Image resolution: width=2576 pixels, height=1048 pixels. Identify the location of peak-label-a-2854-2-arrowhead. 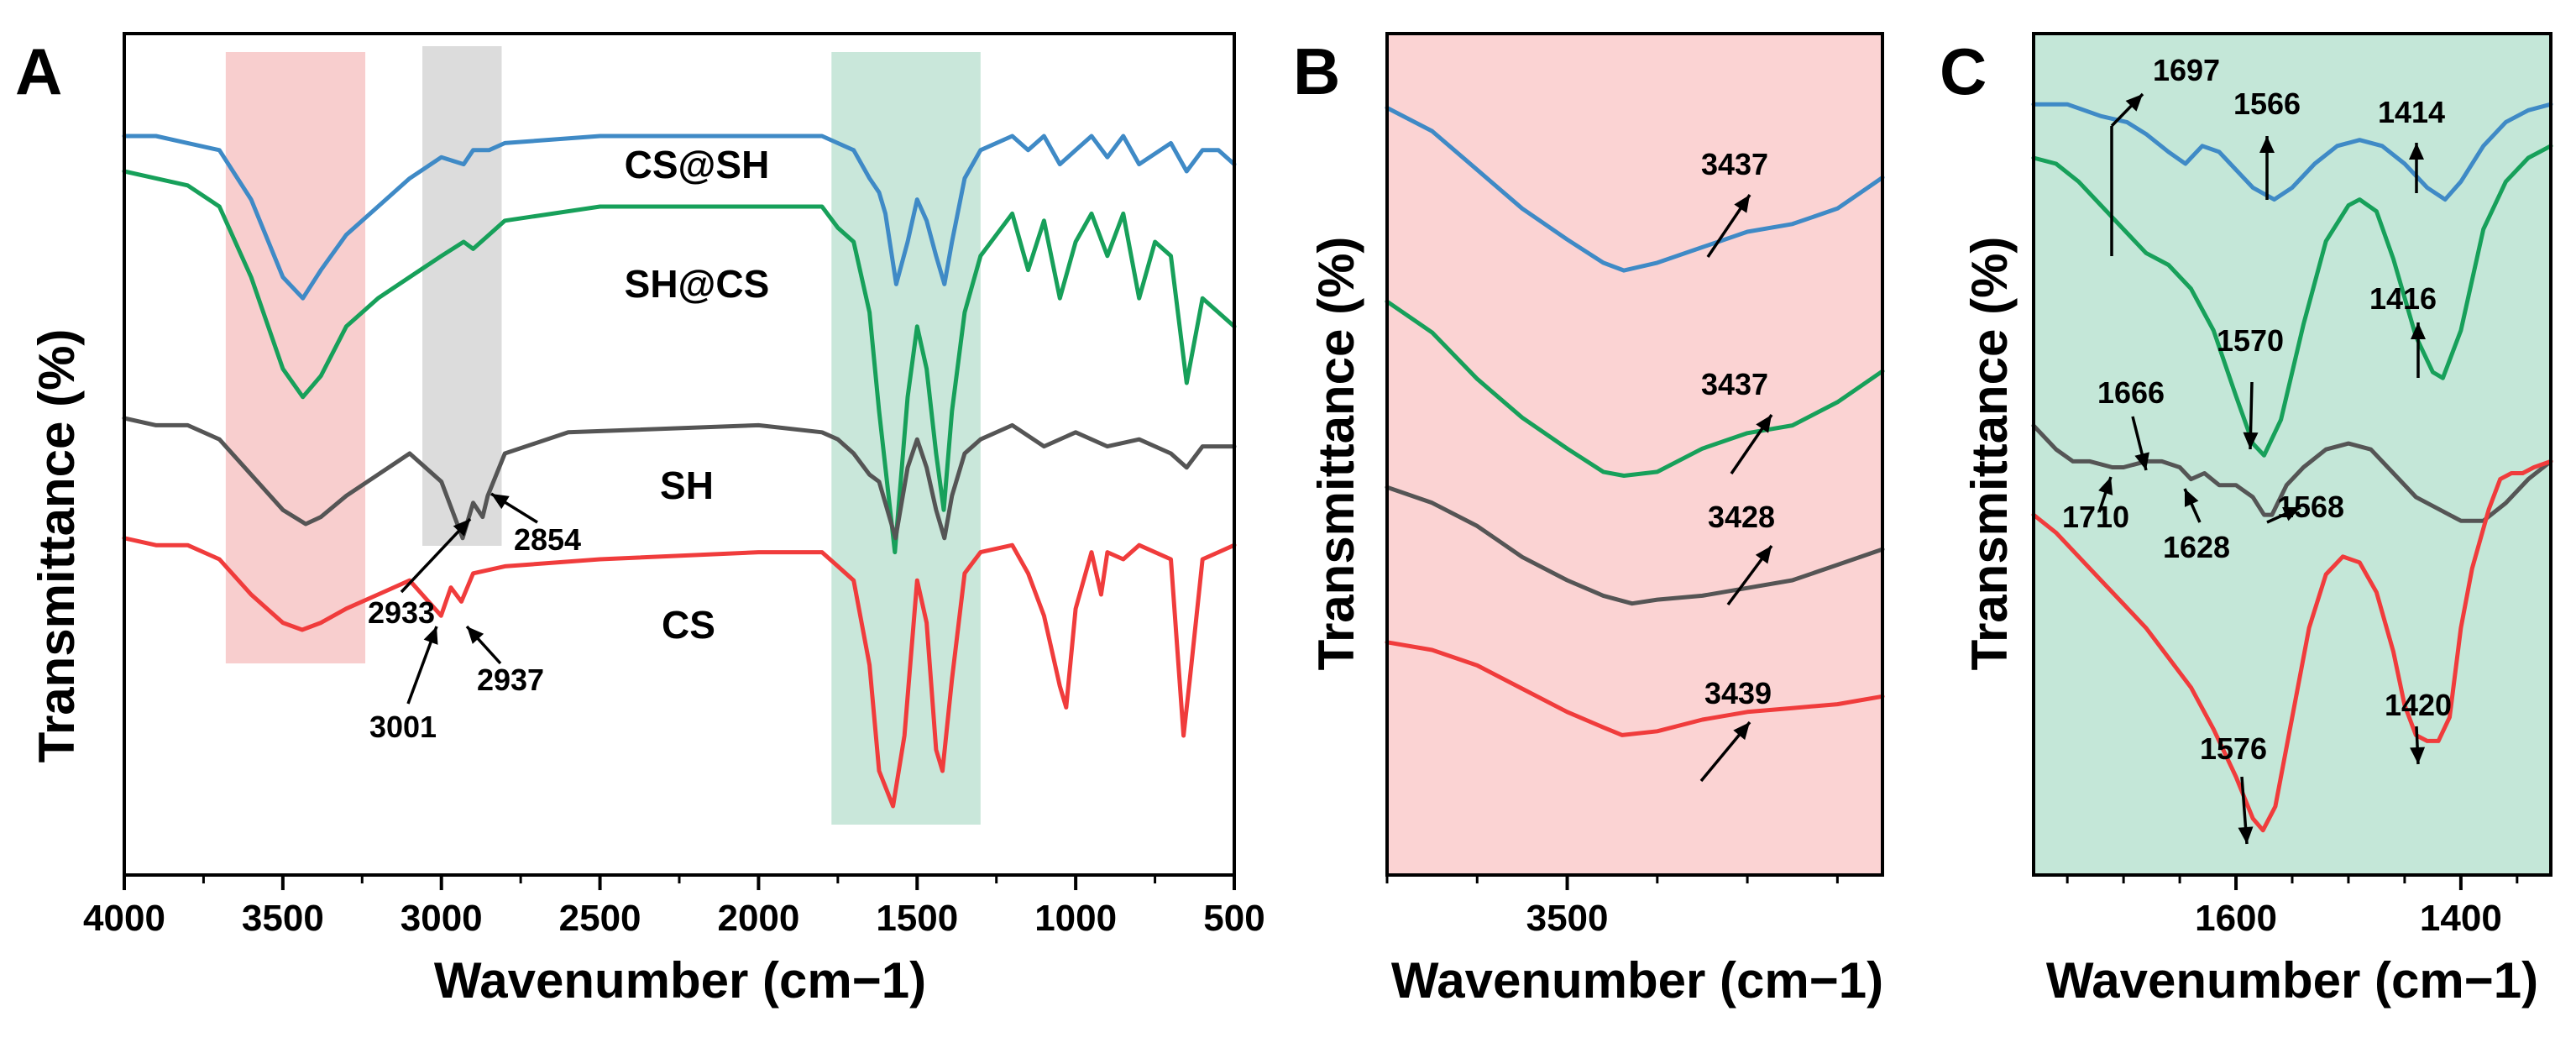
(501, 502).